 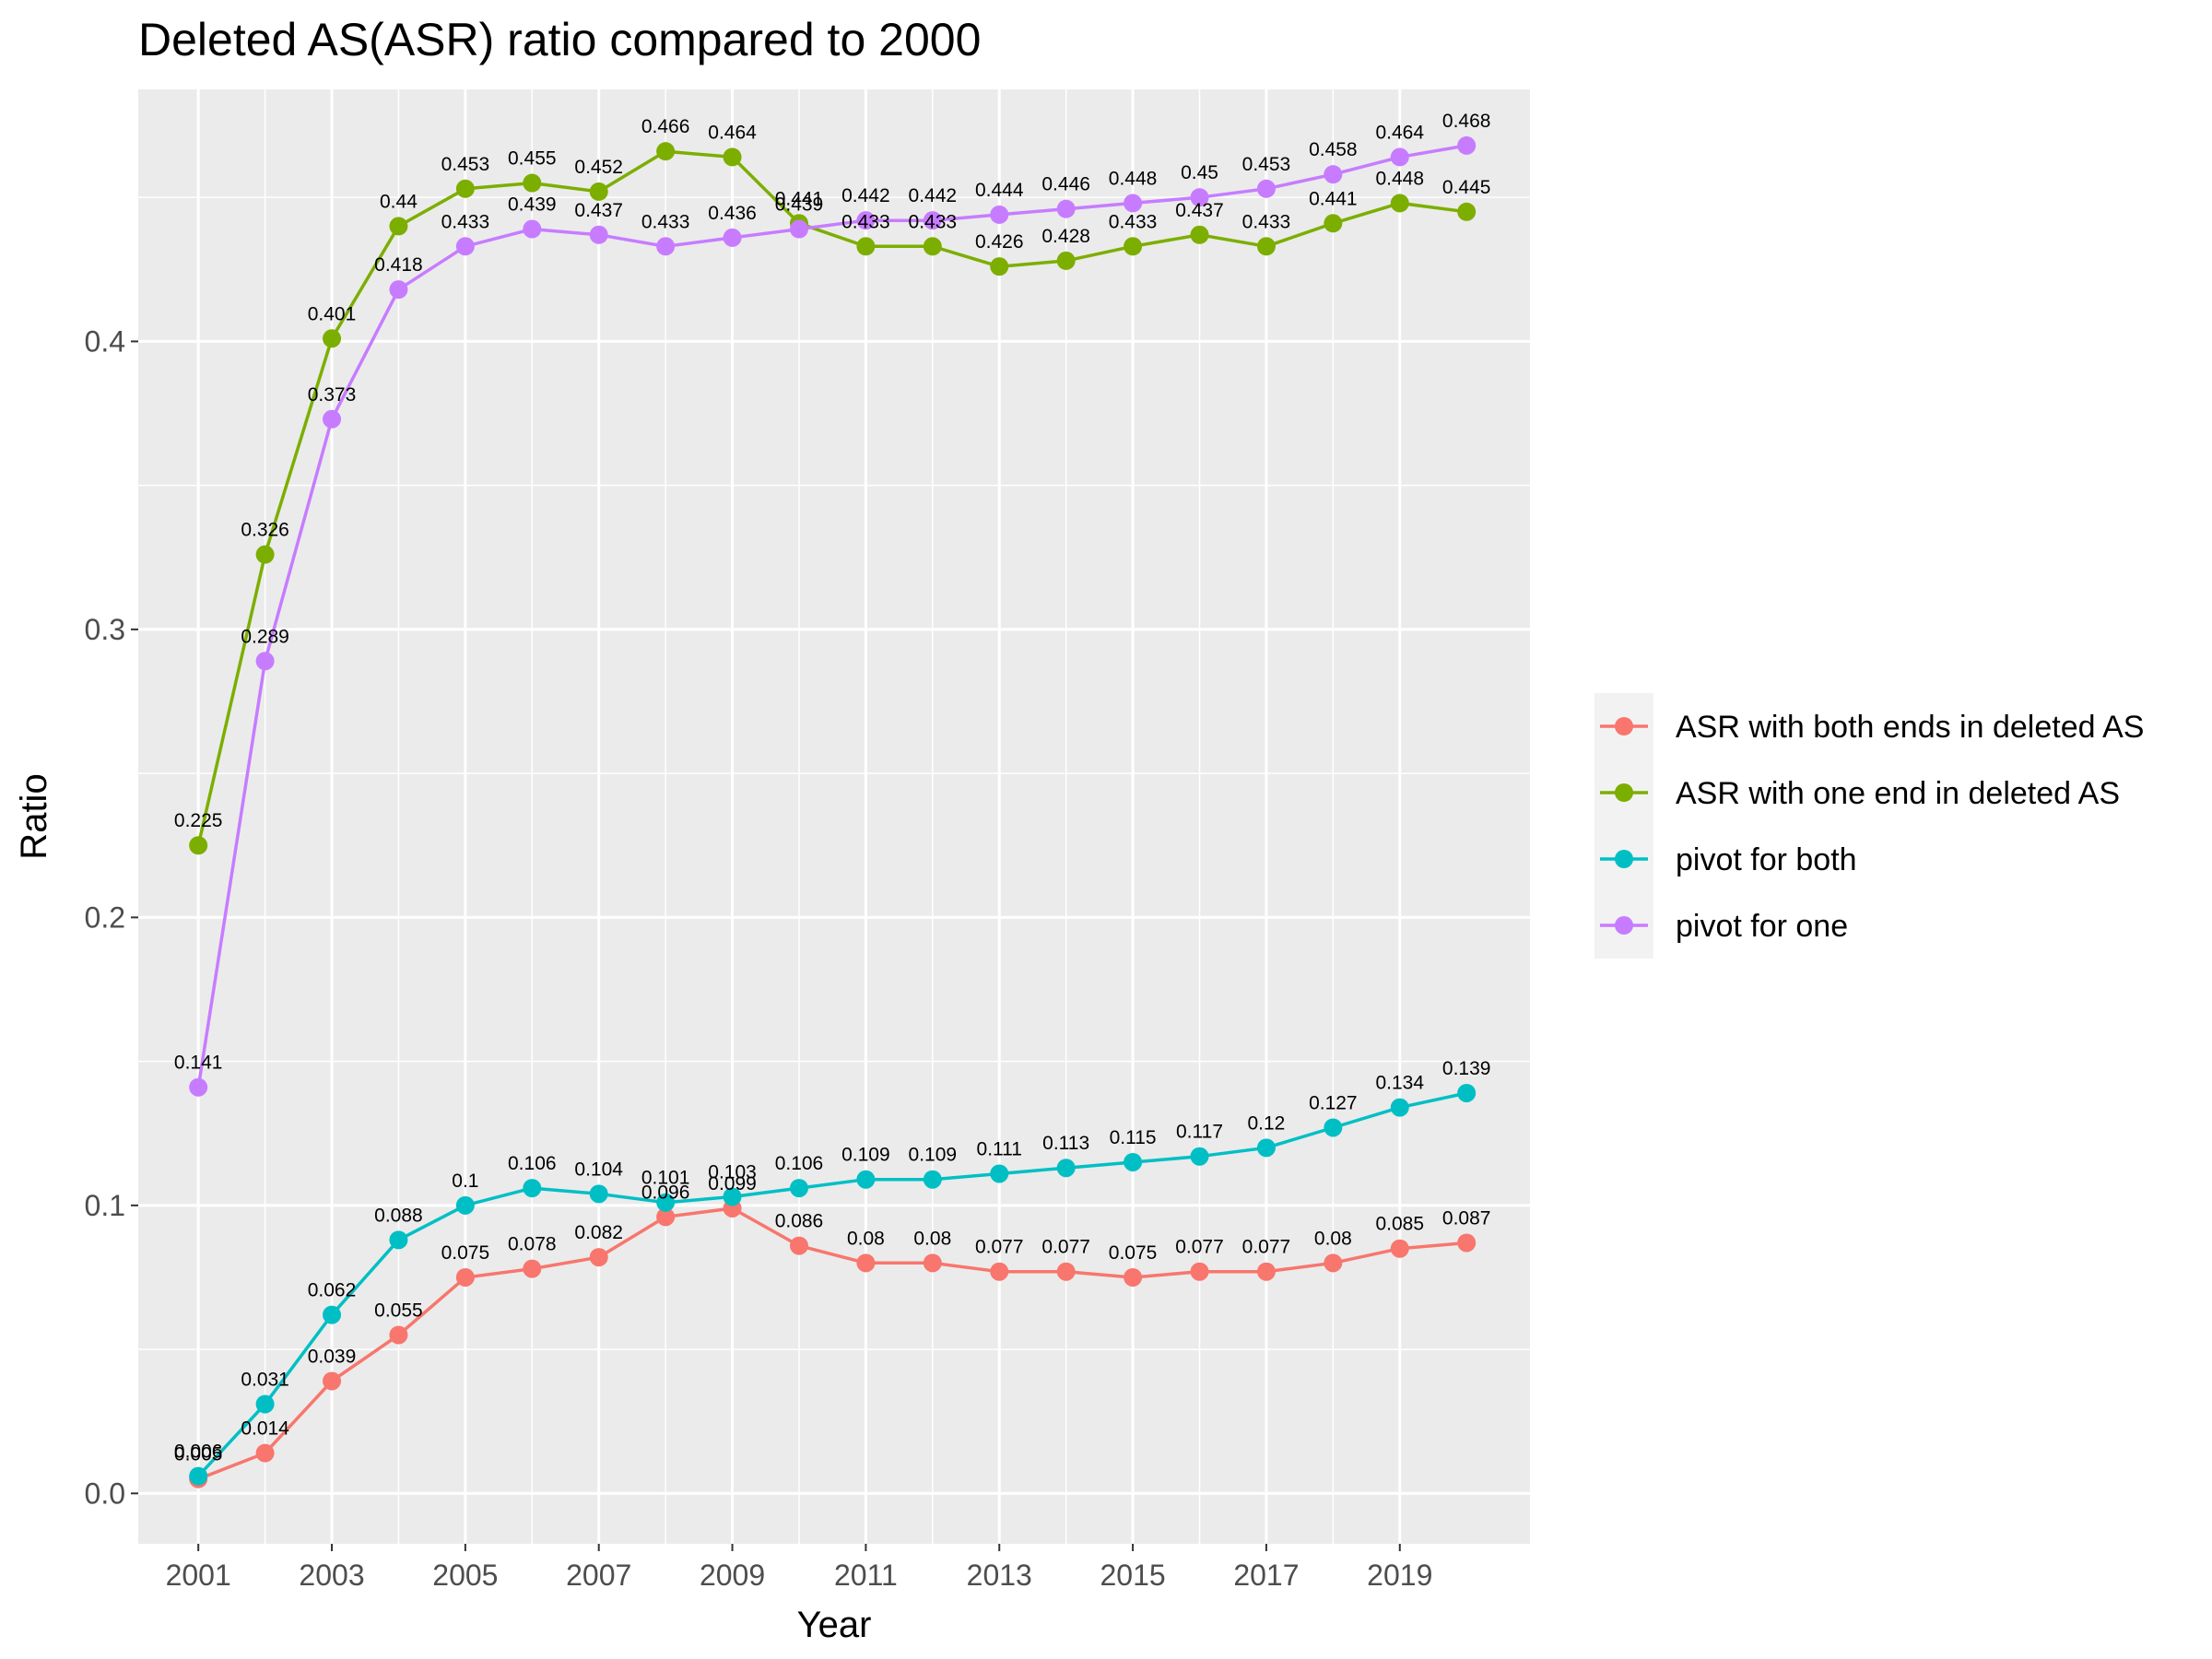 What do you see at coordinates (198, 1575) in the screenshot?
I see `x-tick-label: 2001` at bounding box center [198, 1575].